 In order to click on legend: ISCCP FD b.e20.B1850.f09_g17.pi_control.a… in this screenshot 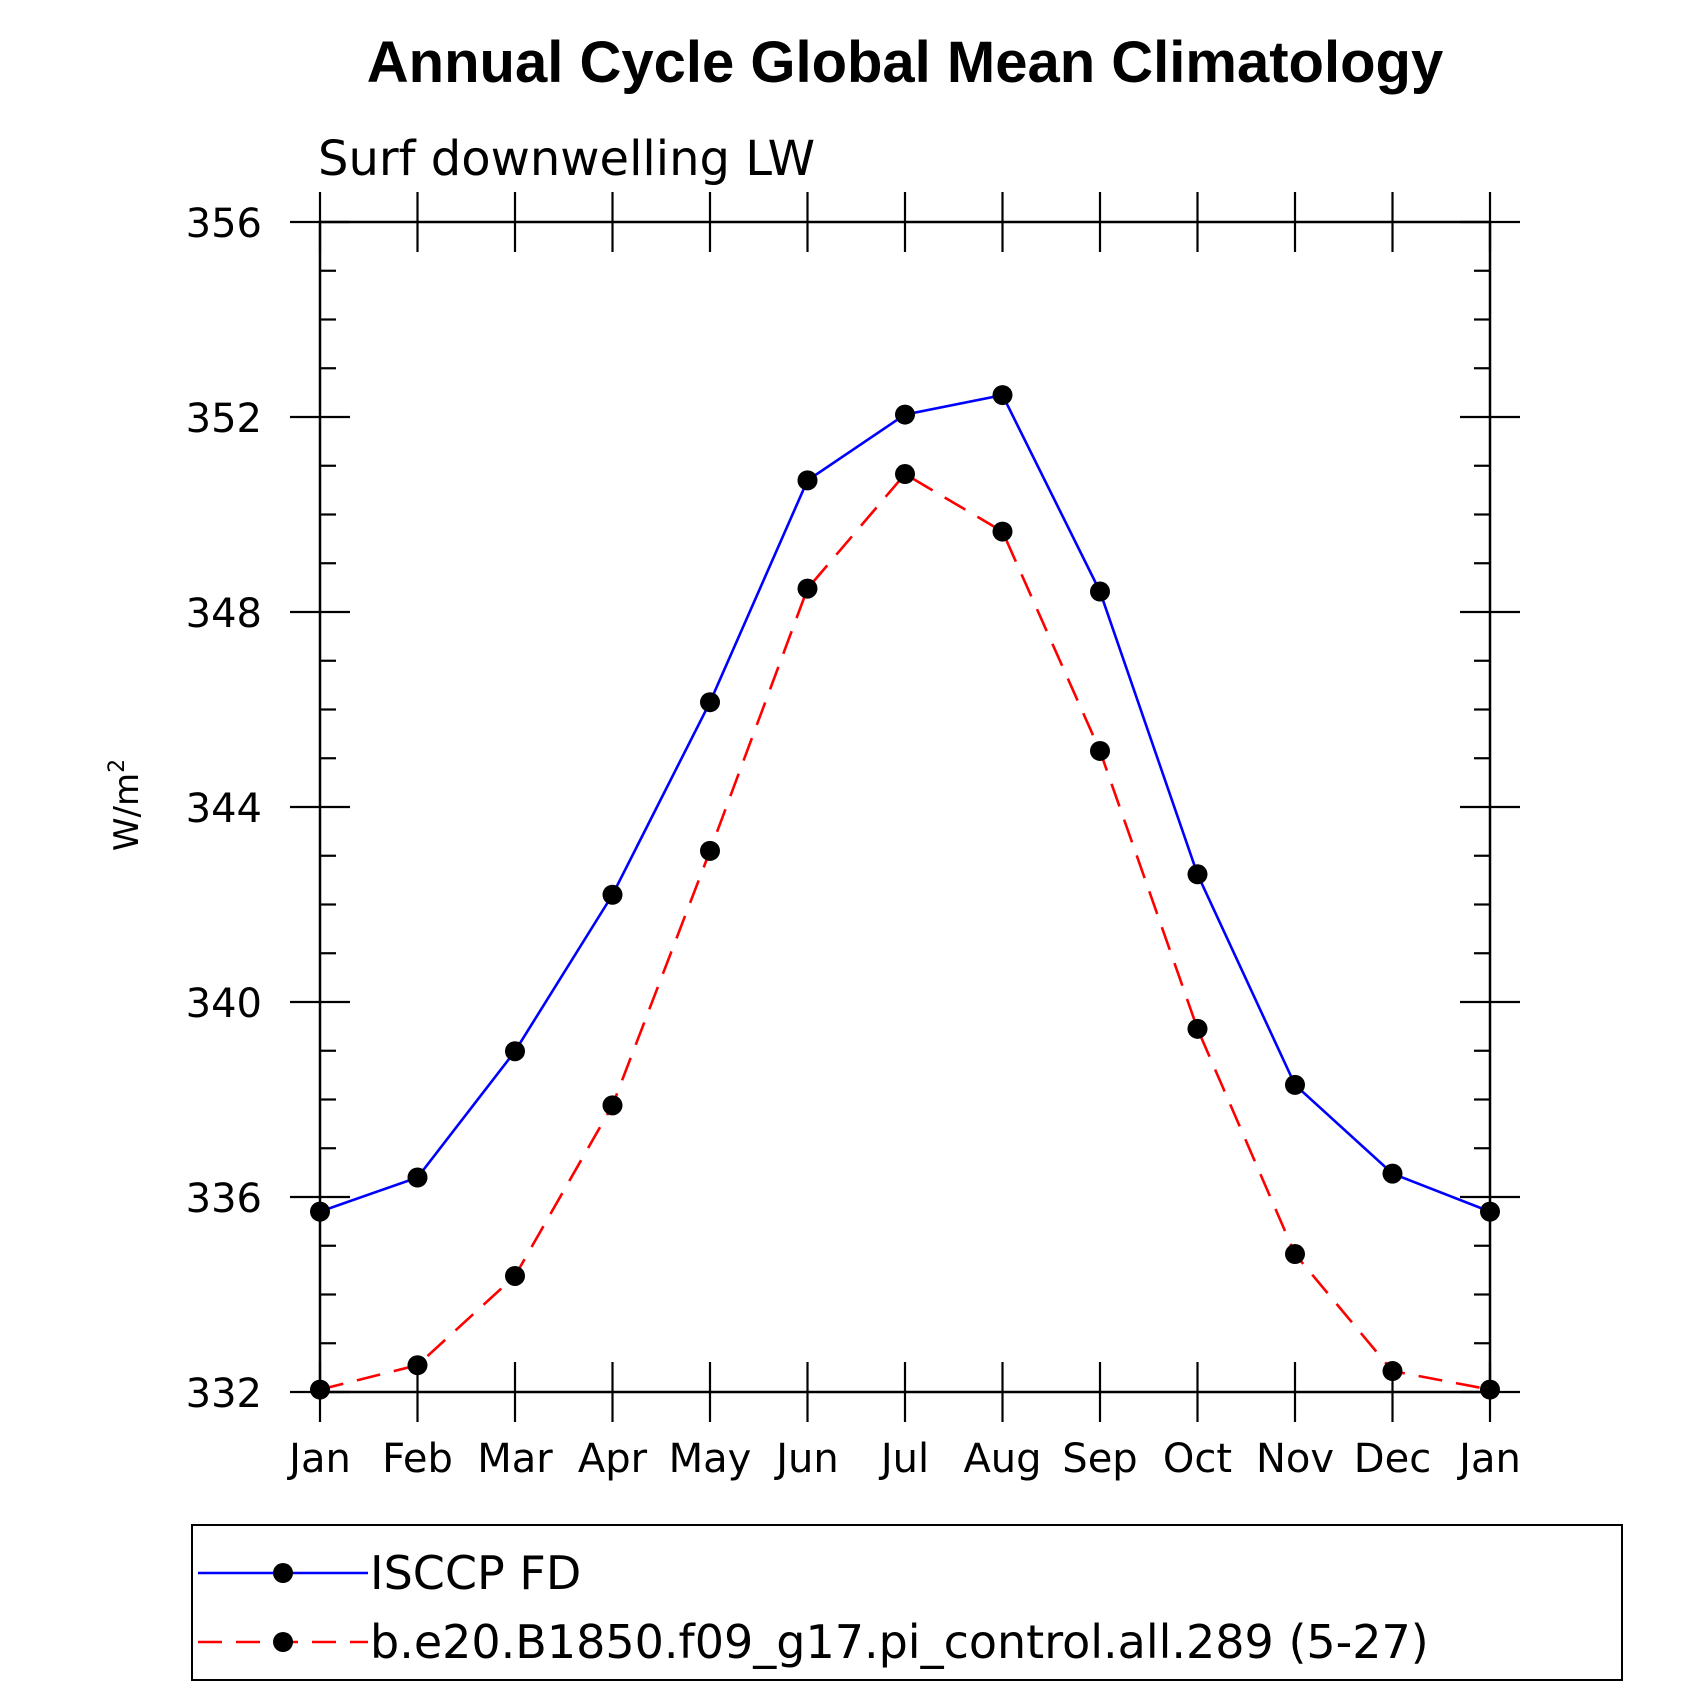, I will do `click(907, 1602)`.